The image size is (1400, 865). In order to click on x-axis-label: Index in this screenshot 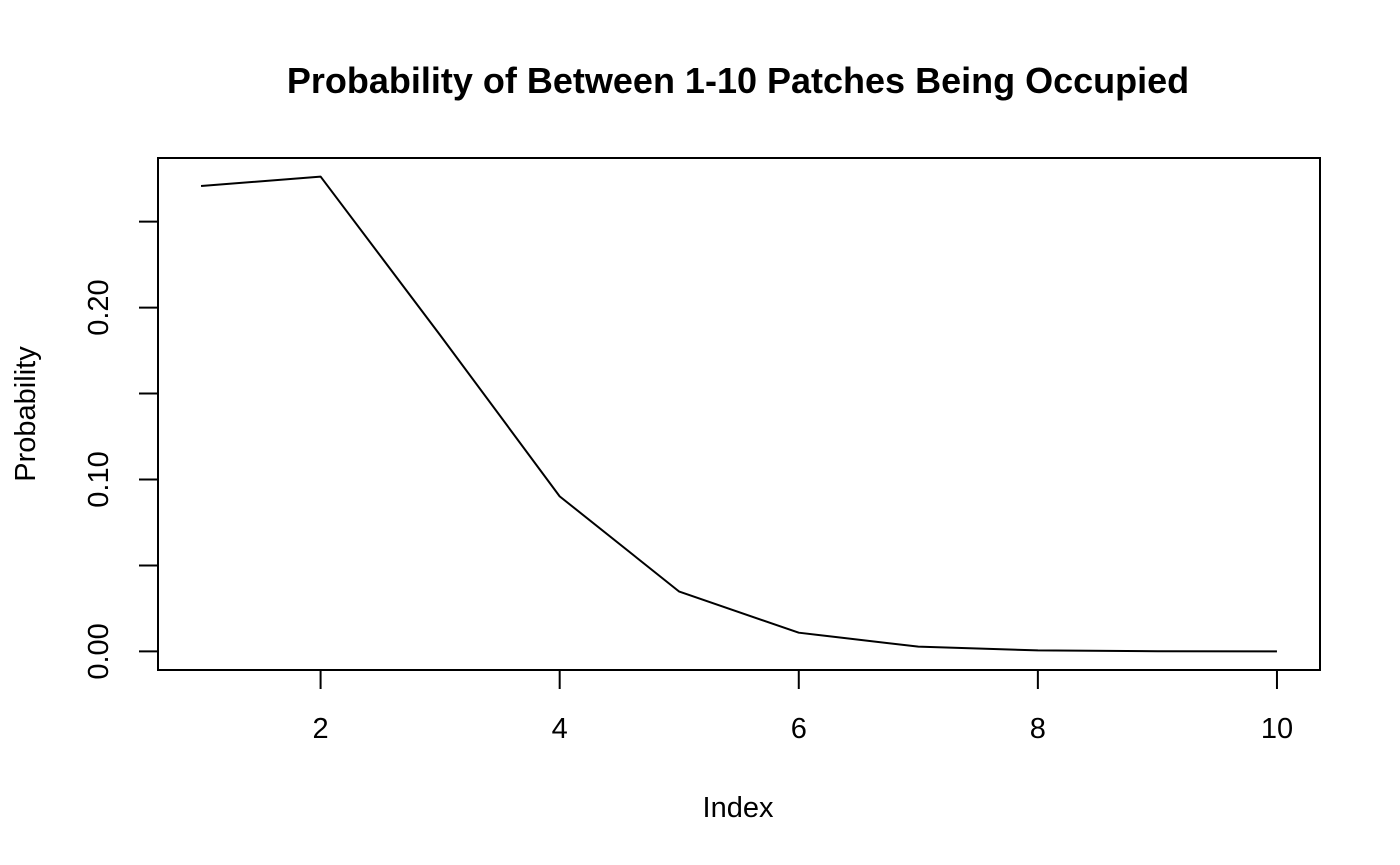, I will do `click(738, 808)`.